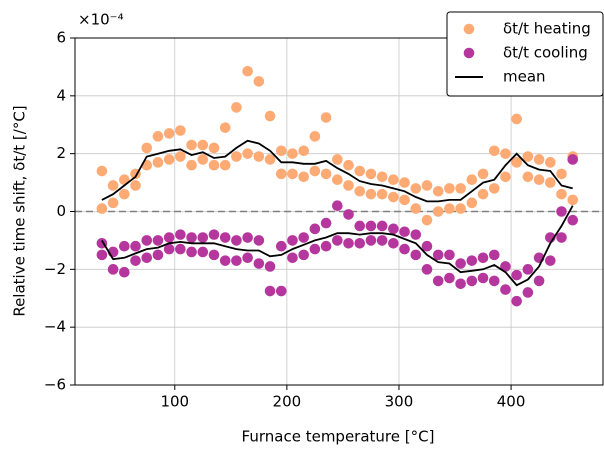  I want to click on x-tick-label: 300, so click(399, 402).